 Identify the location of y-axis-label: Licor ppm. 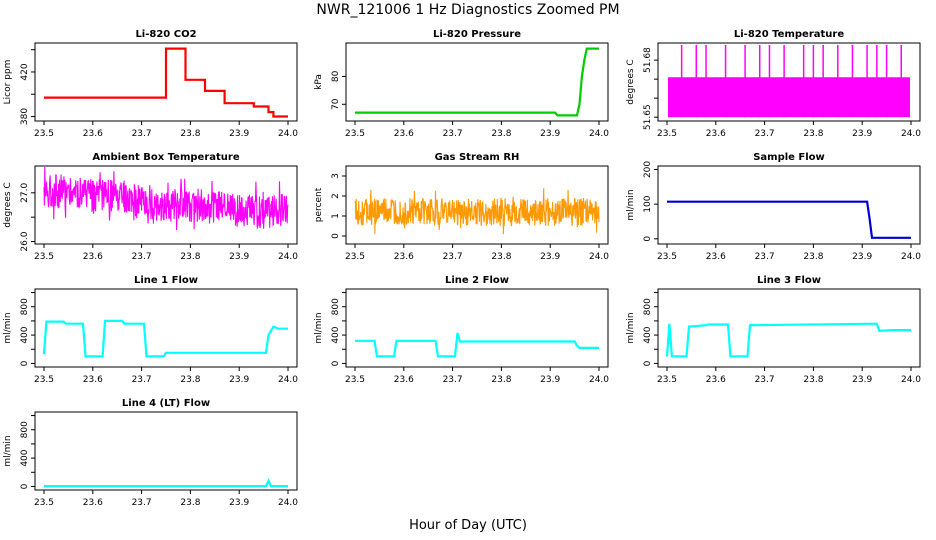
(8, 82).